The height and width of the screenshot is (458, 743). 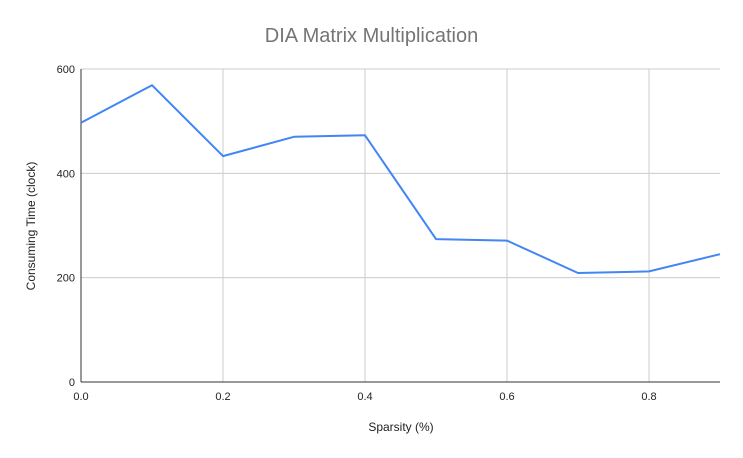 I want to click on y-tick-label: 600, so click(x=66, y=70).